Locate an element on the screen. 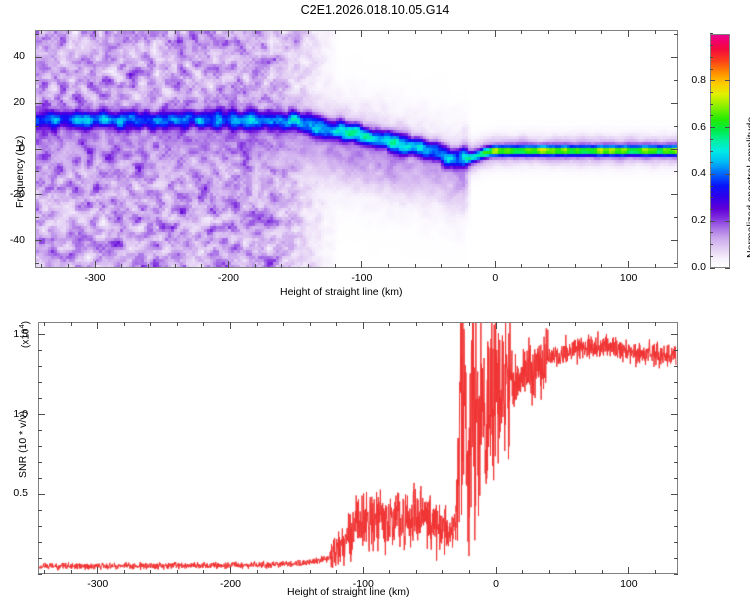 Image resolution: width=750 pixels, height=600 pixels. exponent-suffix: ) is located at coordinates (26, 323).